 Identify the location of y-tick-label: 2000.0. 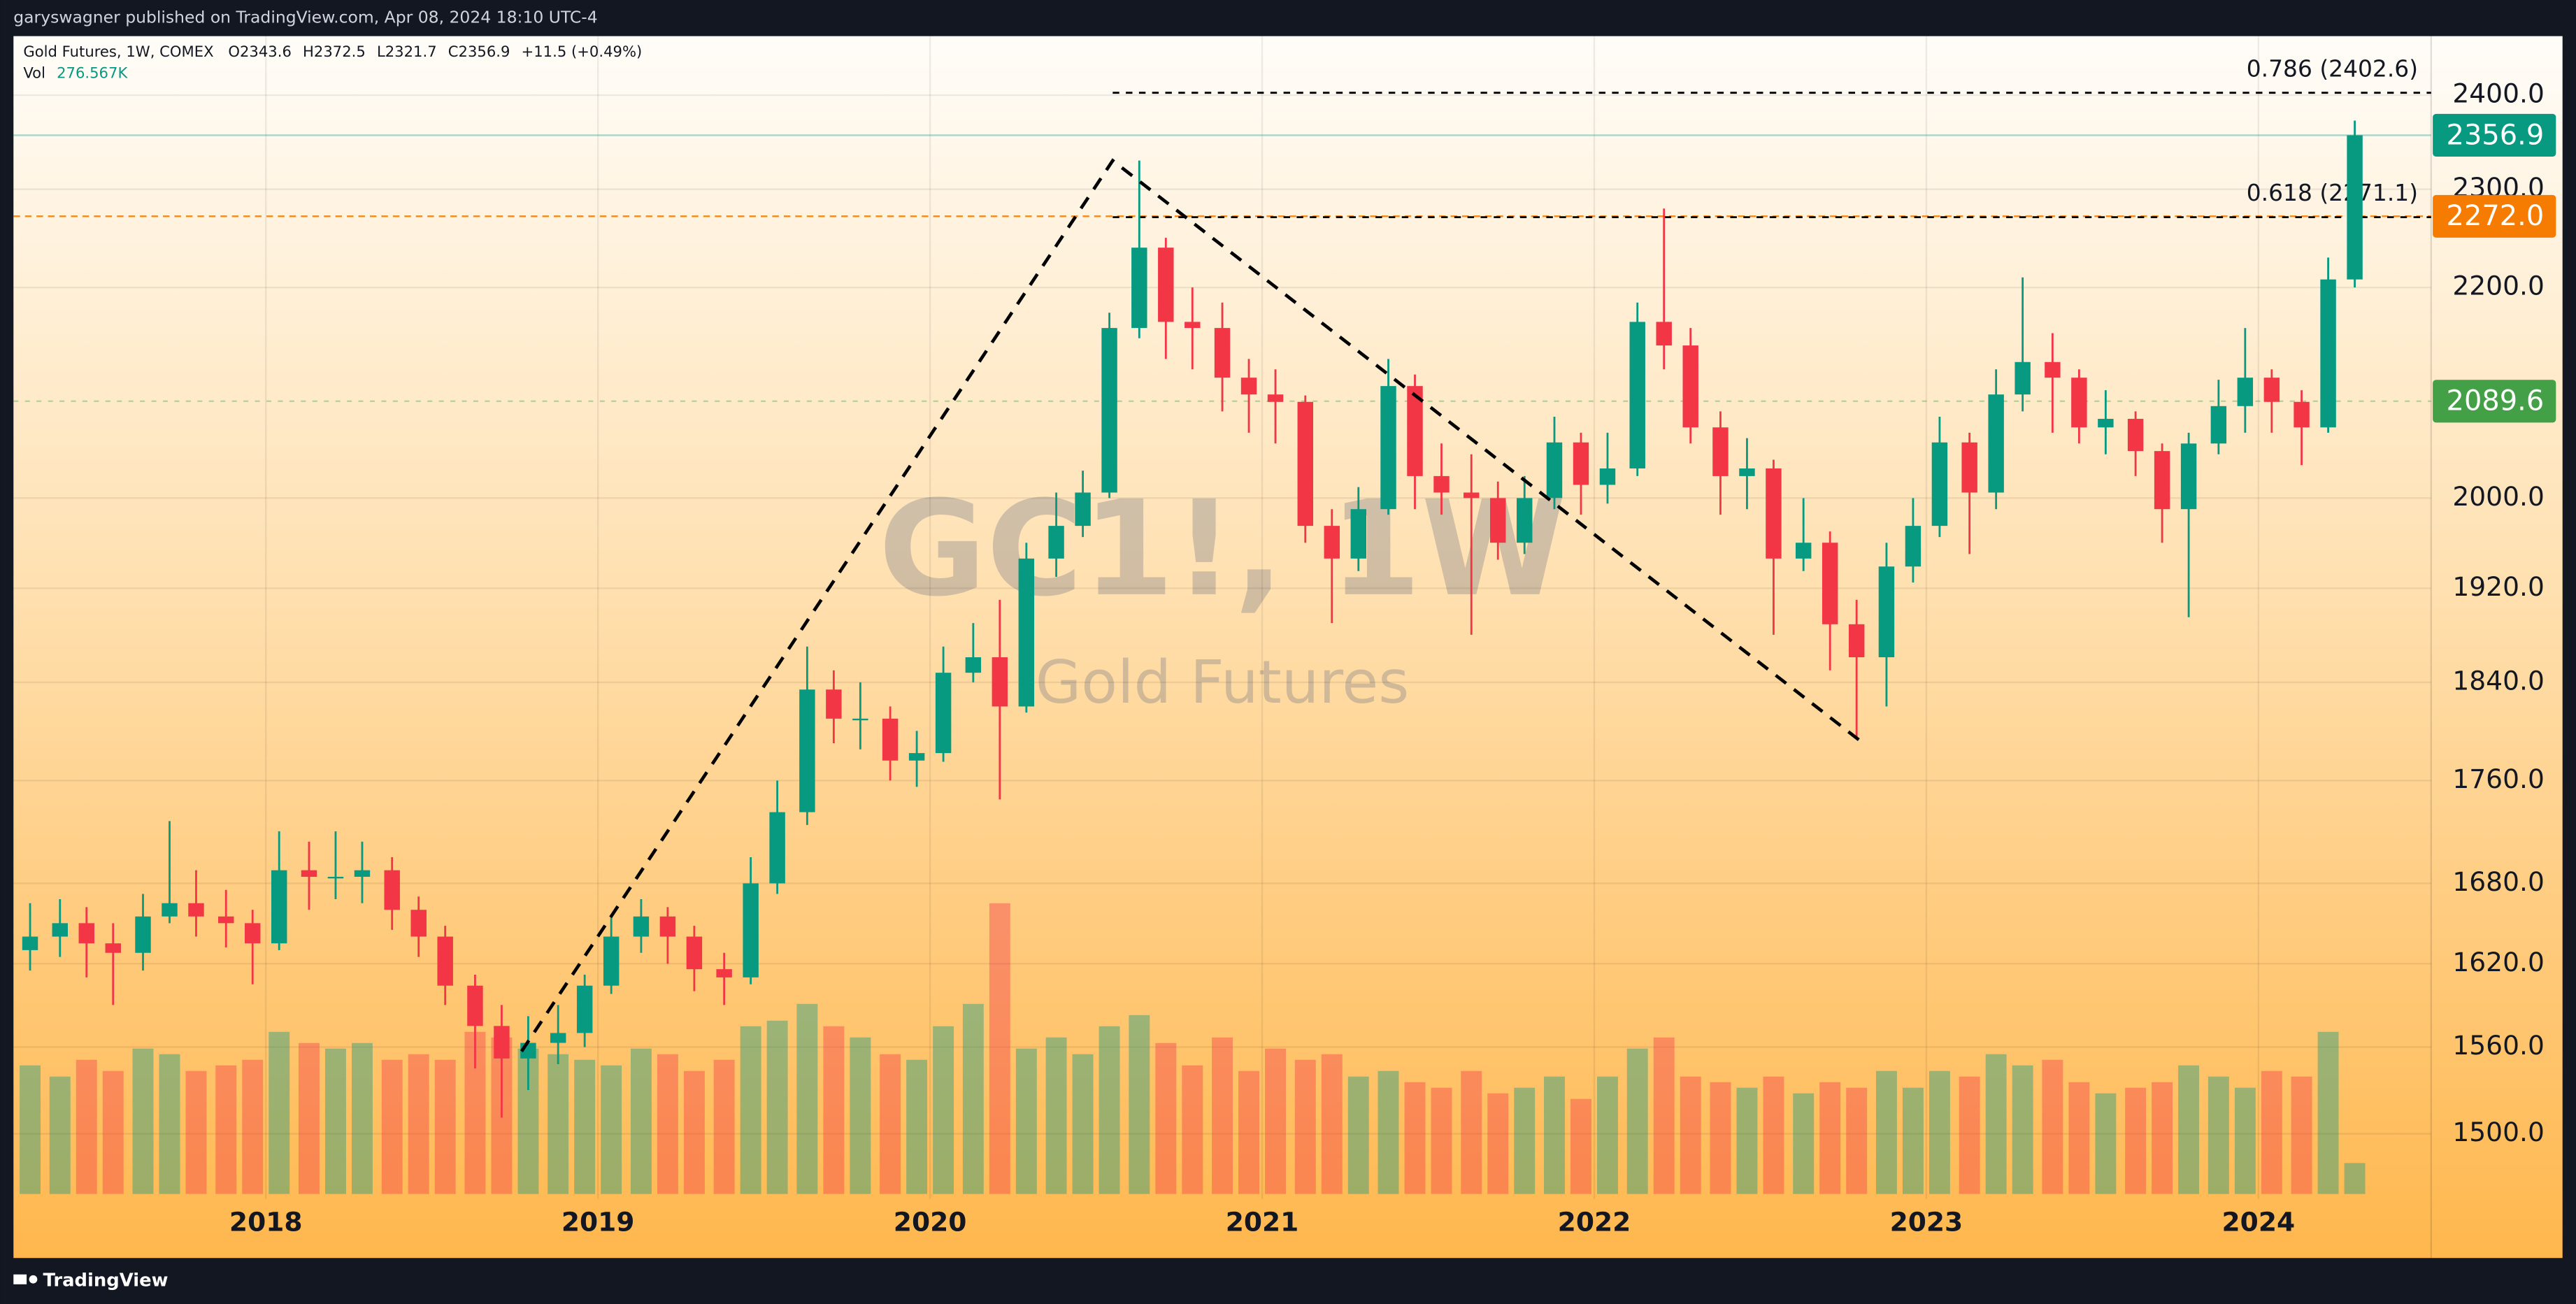
(2498, 496).